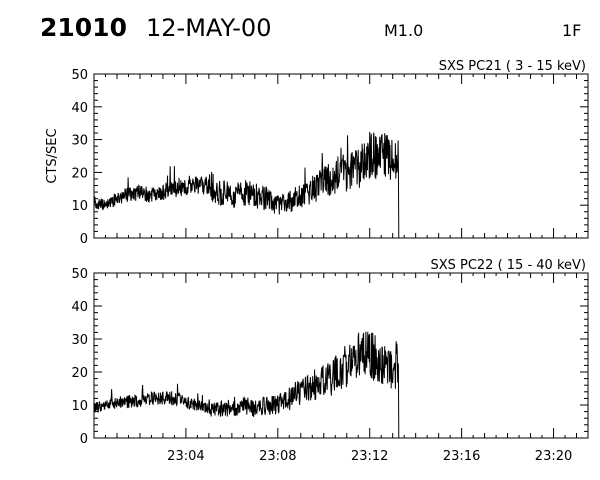  What do you see at coordinates (209, 28) in the screenshot?
I see `event-date: 12-MAY-00` at bounding box center [209, 28].